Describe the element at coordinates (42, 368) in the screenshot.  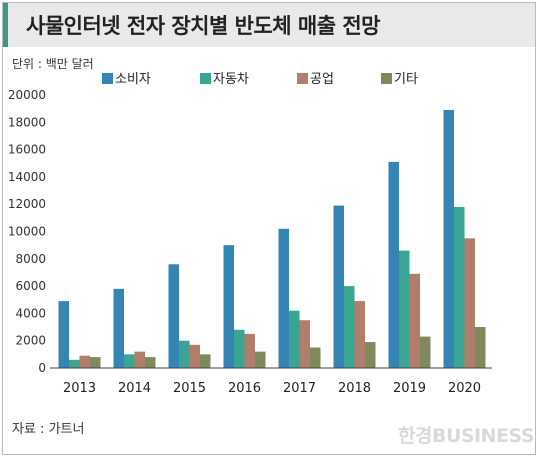
I see `y-tick-label: 0` at that location.